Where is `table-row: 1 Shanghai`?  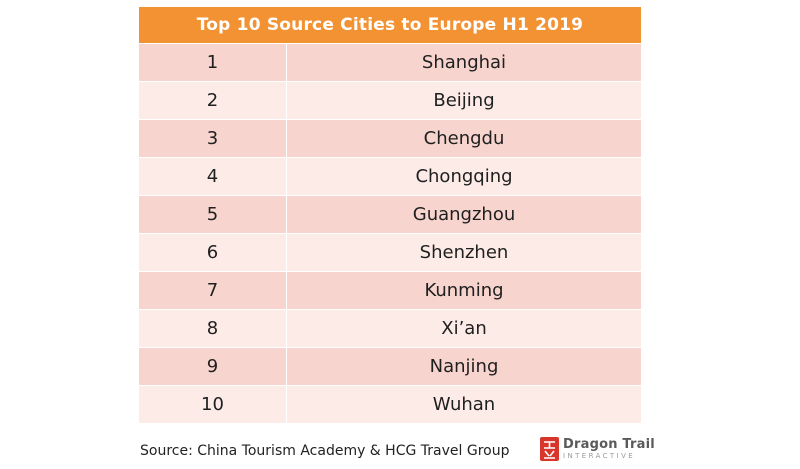
table-row: 1 Shanghai is located at coordinates (390, 62).